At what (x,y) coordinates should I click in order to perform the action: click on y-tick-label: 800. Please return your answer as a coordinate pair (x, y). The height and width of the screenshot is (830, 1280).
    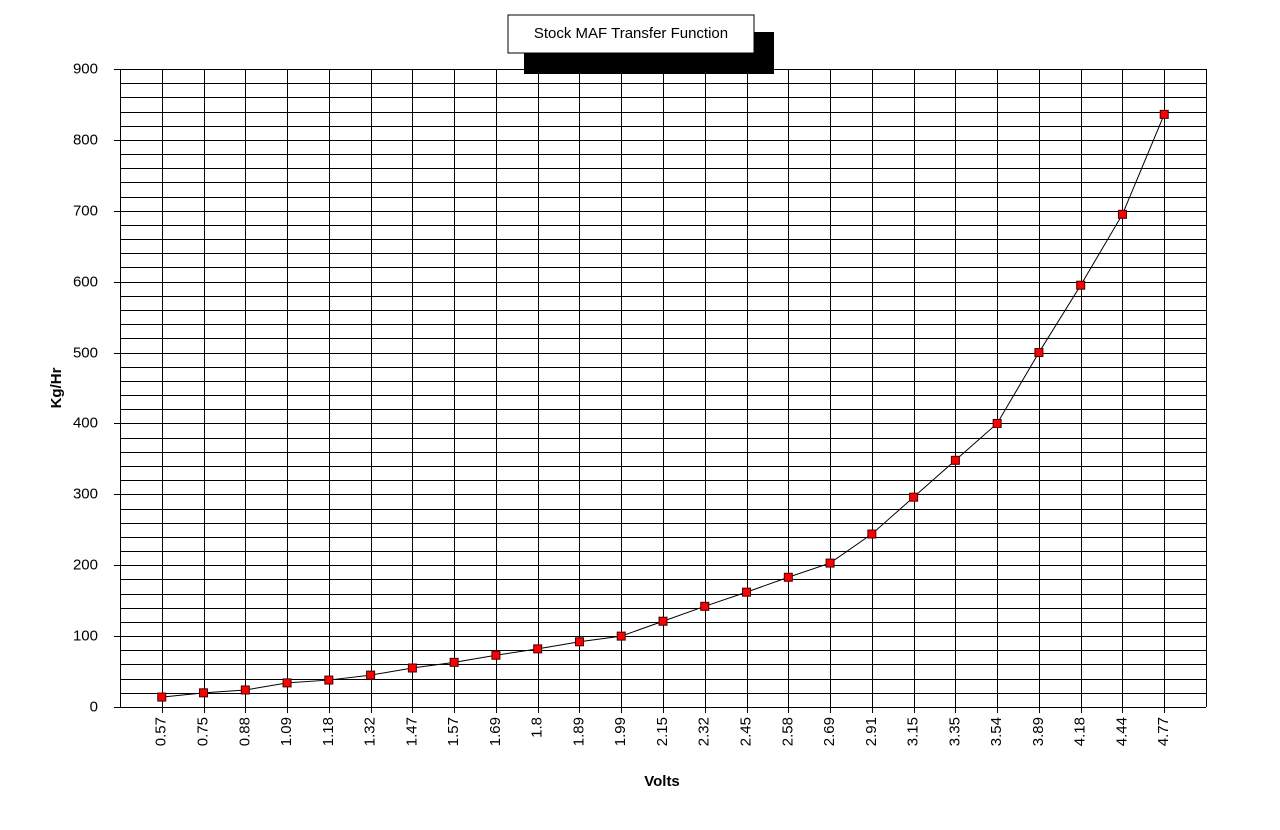
    Looking at the image, I should click on (85, 139).